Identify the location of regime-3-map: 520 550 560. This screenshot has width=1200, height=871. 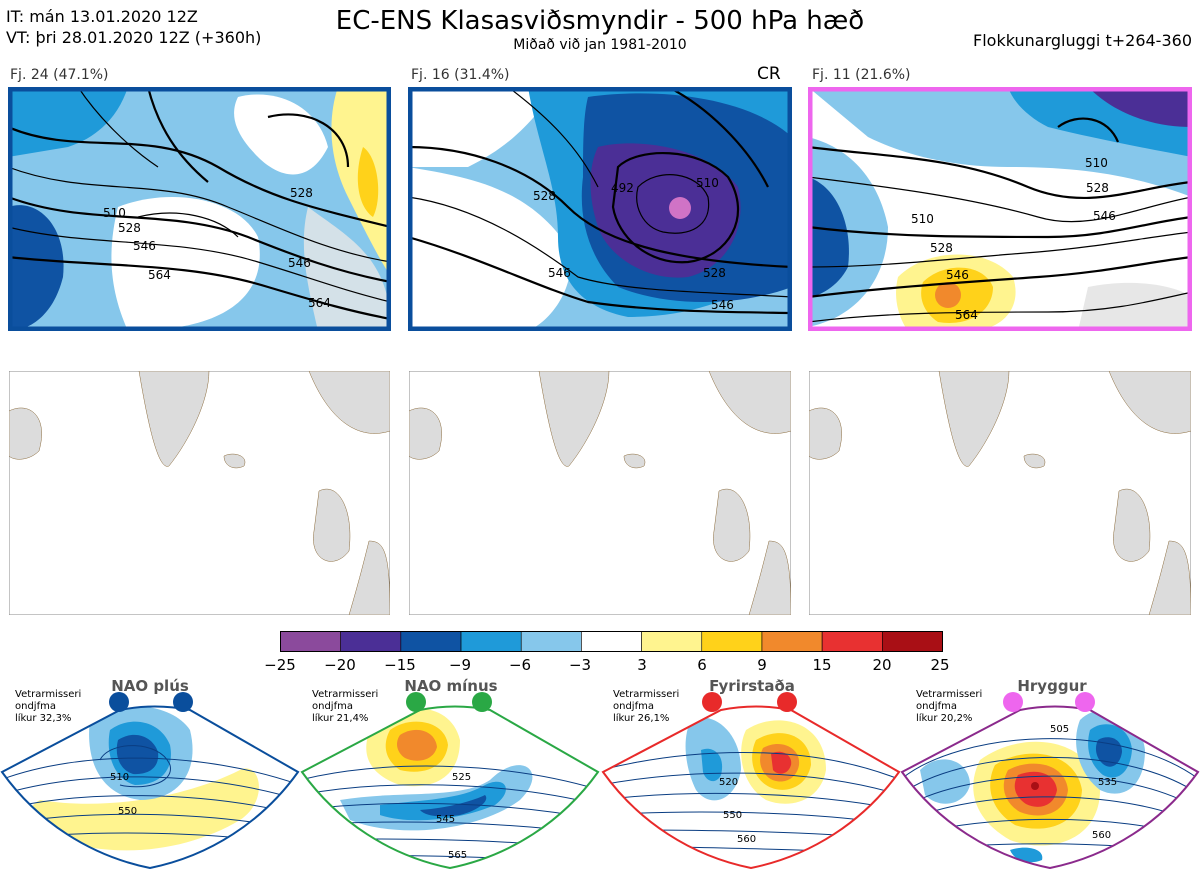
(751, 781).